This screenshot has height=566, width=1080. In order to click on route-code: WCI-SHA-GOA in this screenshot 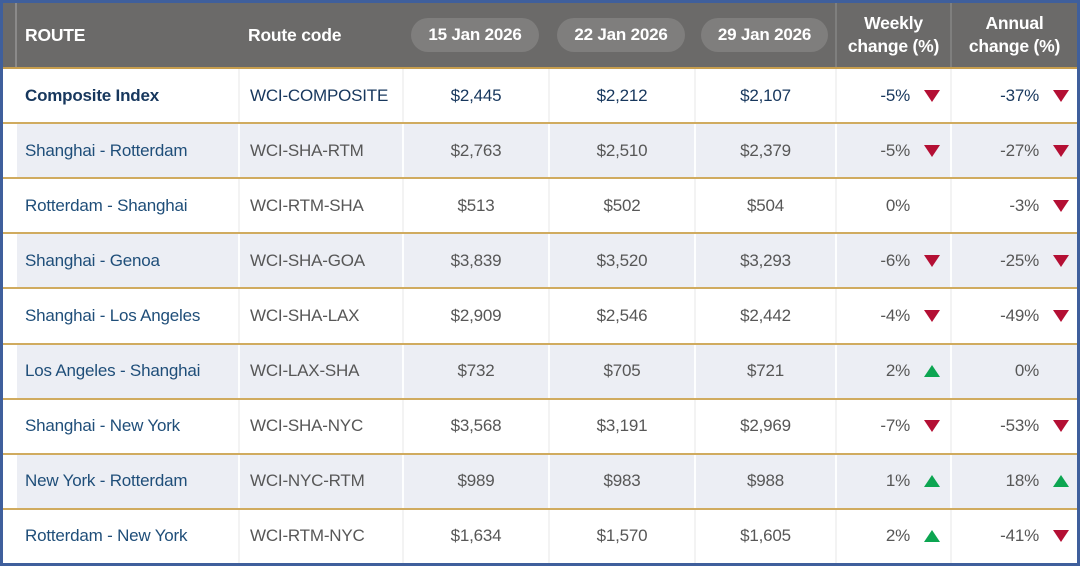, I will do `click(320, 261)`.